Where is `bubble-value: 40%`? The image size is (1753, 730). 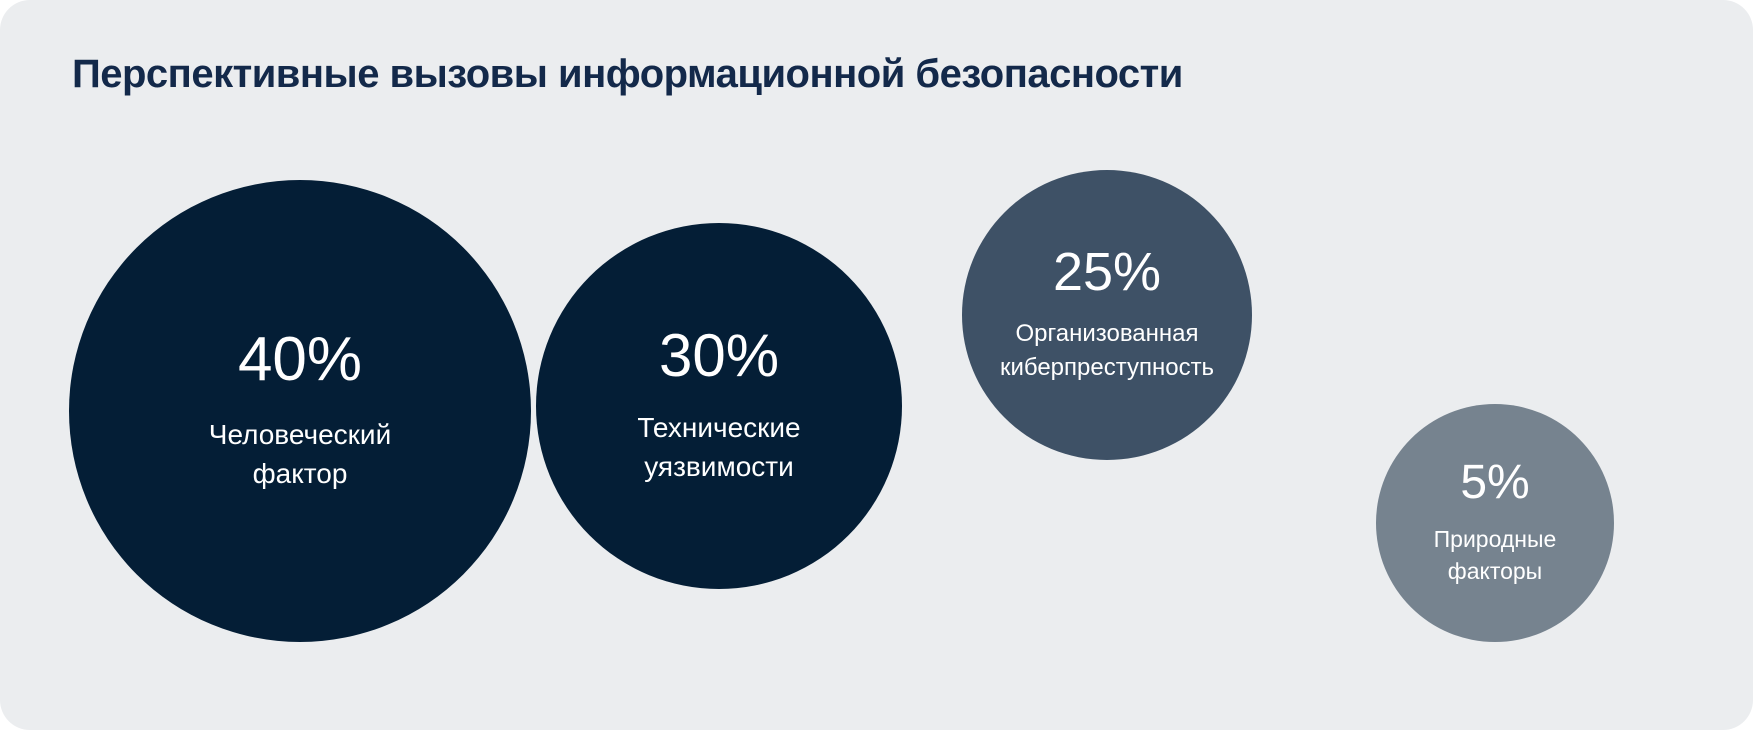 bubble-value: 40% is located at coordinates (300, 359).